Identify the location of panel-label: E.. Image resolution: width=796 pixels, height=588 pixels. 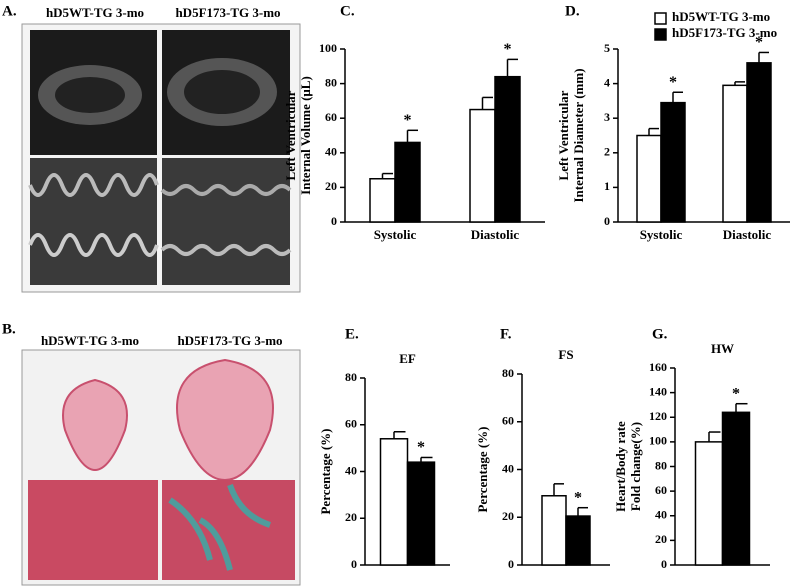
(352, 334).